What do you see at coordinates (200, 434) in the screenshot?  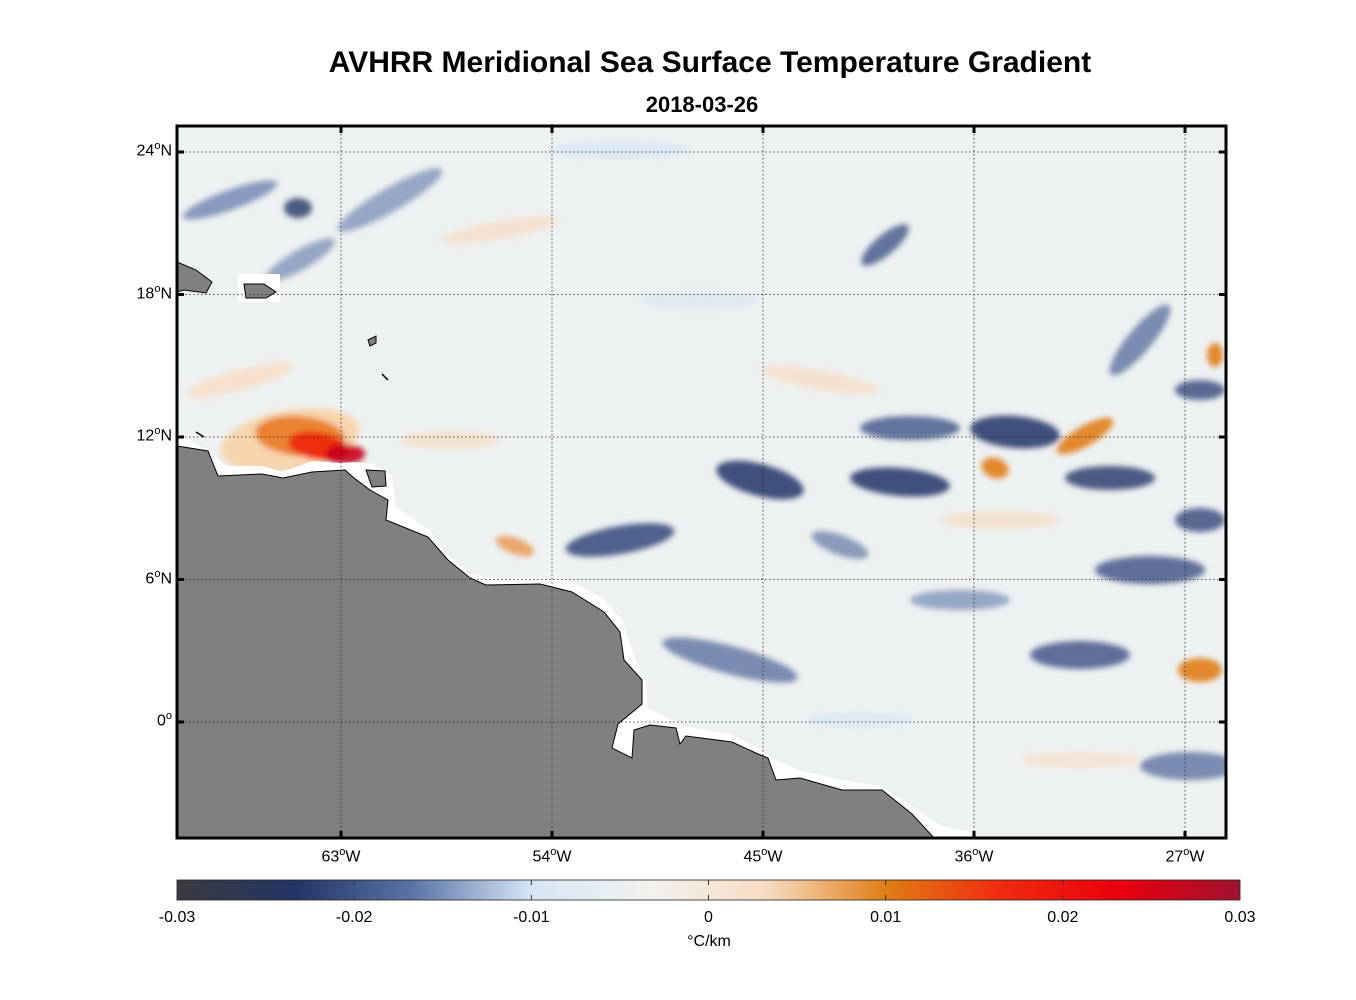 I see `tobago-land` at bounding box center [200, 434].